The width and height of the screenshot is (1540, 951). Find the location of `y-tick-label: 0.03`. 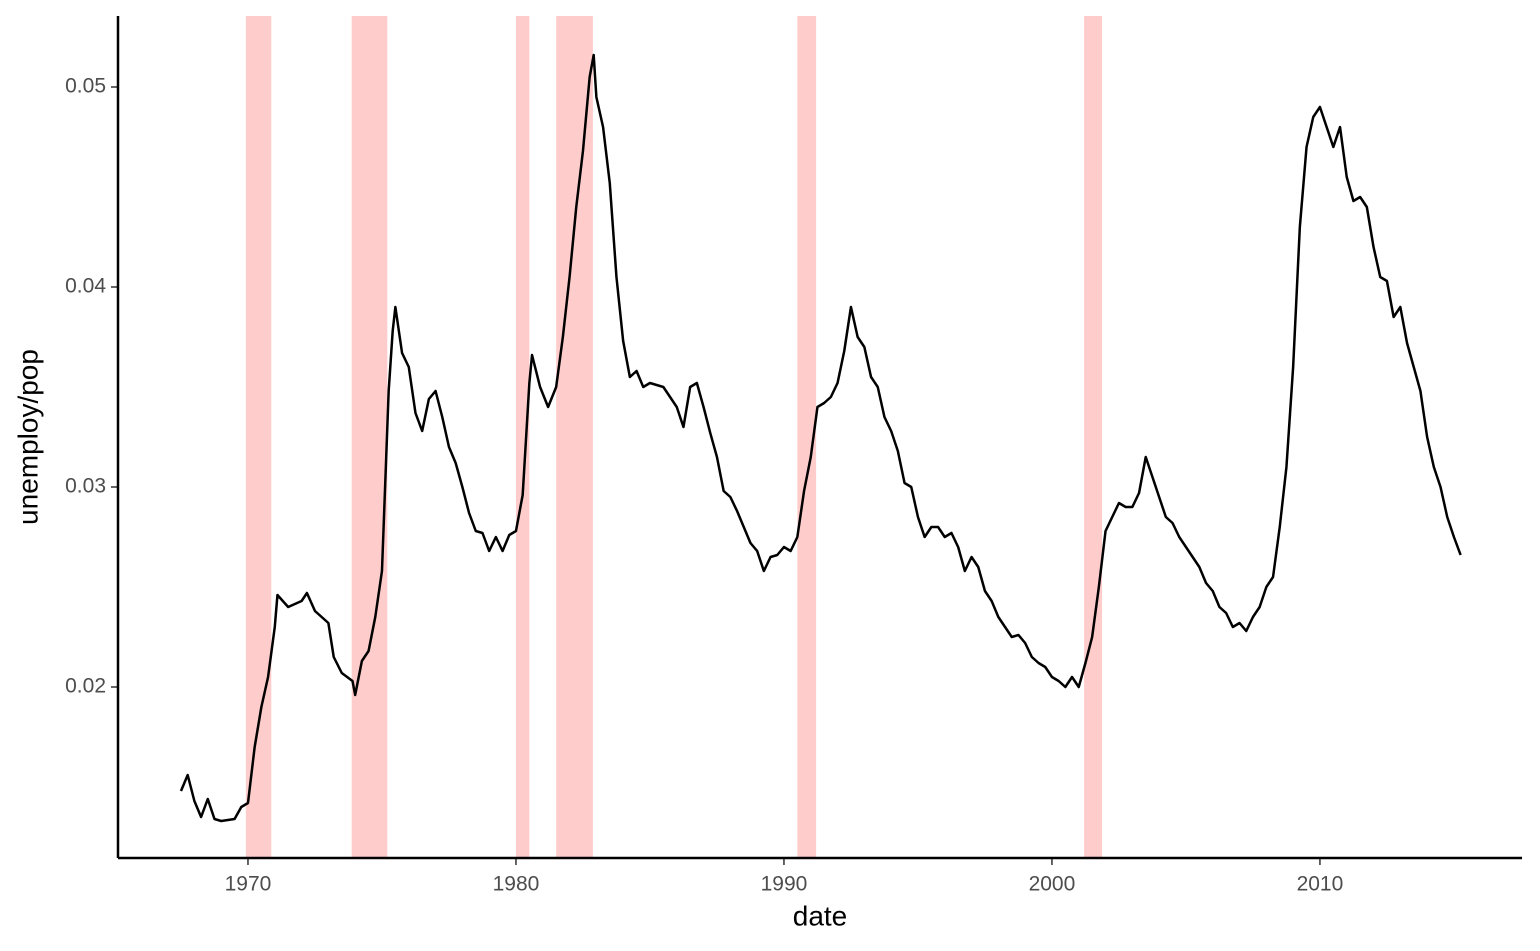

y-tick-label: 0.03 is located at coordinates (85, 486).